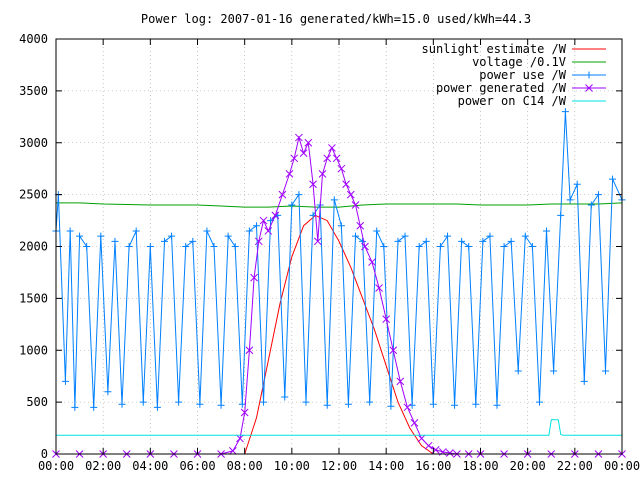 Image resolution: width=640 pixels, height=480 pixels. Describe the element at coordinates (528, 466) in the screenshot. I see `x-tick-label: 20:00` at that location.